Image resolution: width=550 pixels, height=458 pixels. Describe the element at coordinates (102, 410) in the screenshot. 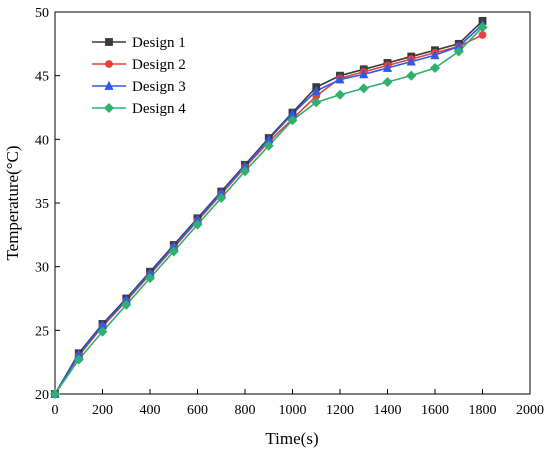

I see `x-tick-label: 200` at that location.